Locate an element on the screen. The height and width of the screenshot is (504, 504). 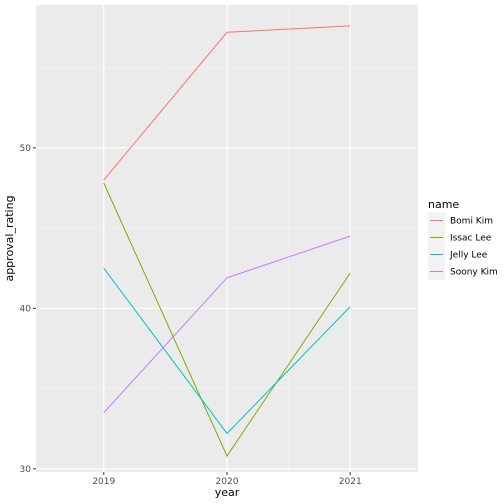
y-axis: 30 40 50 is located at coordinates (28, 309).